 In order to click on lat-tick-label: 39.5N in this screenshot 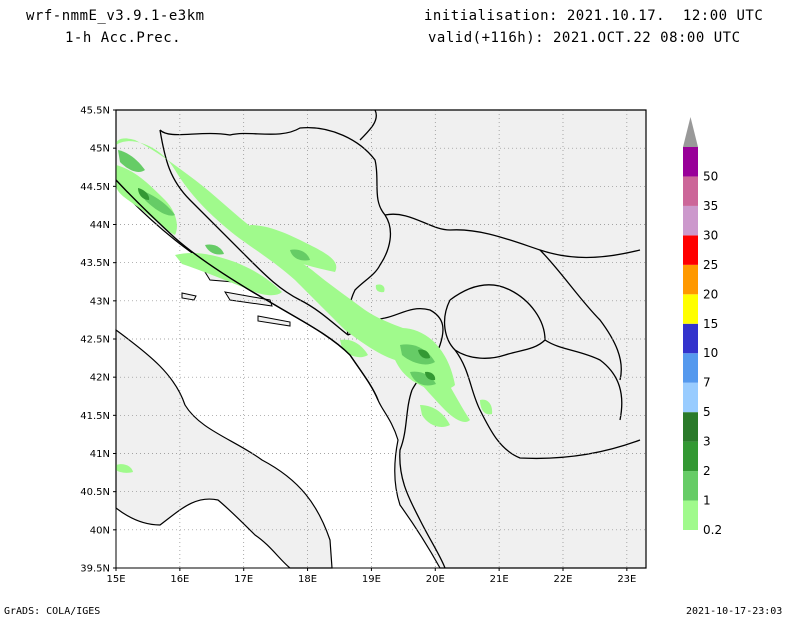, I will do `click(95, 569)`.